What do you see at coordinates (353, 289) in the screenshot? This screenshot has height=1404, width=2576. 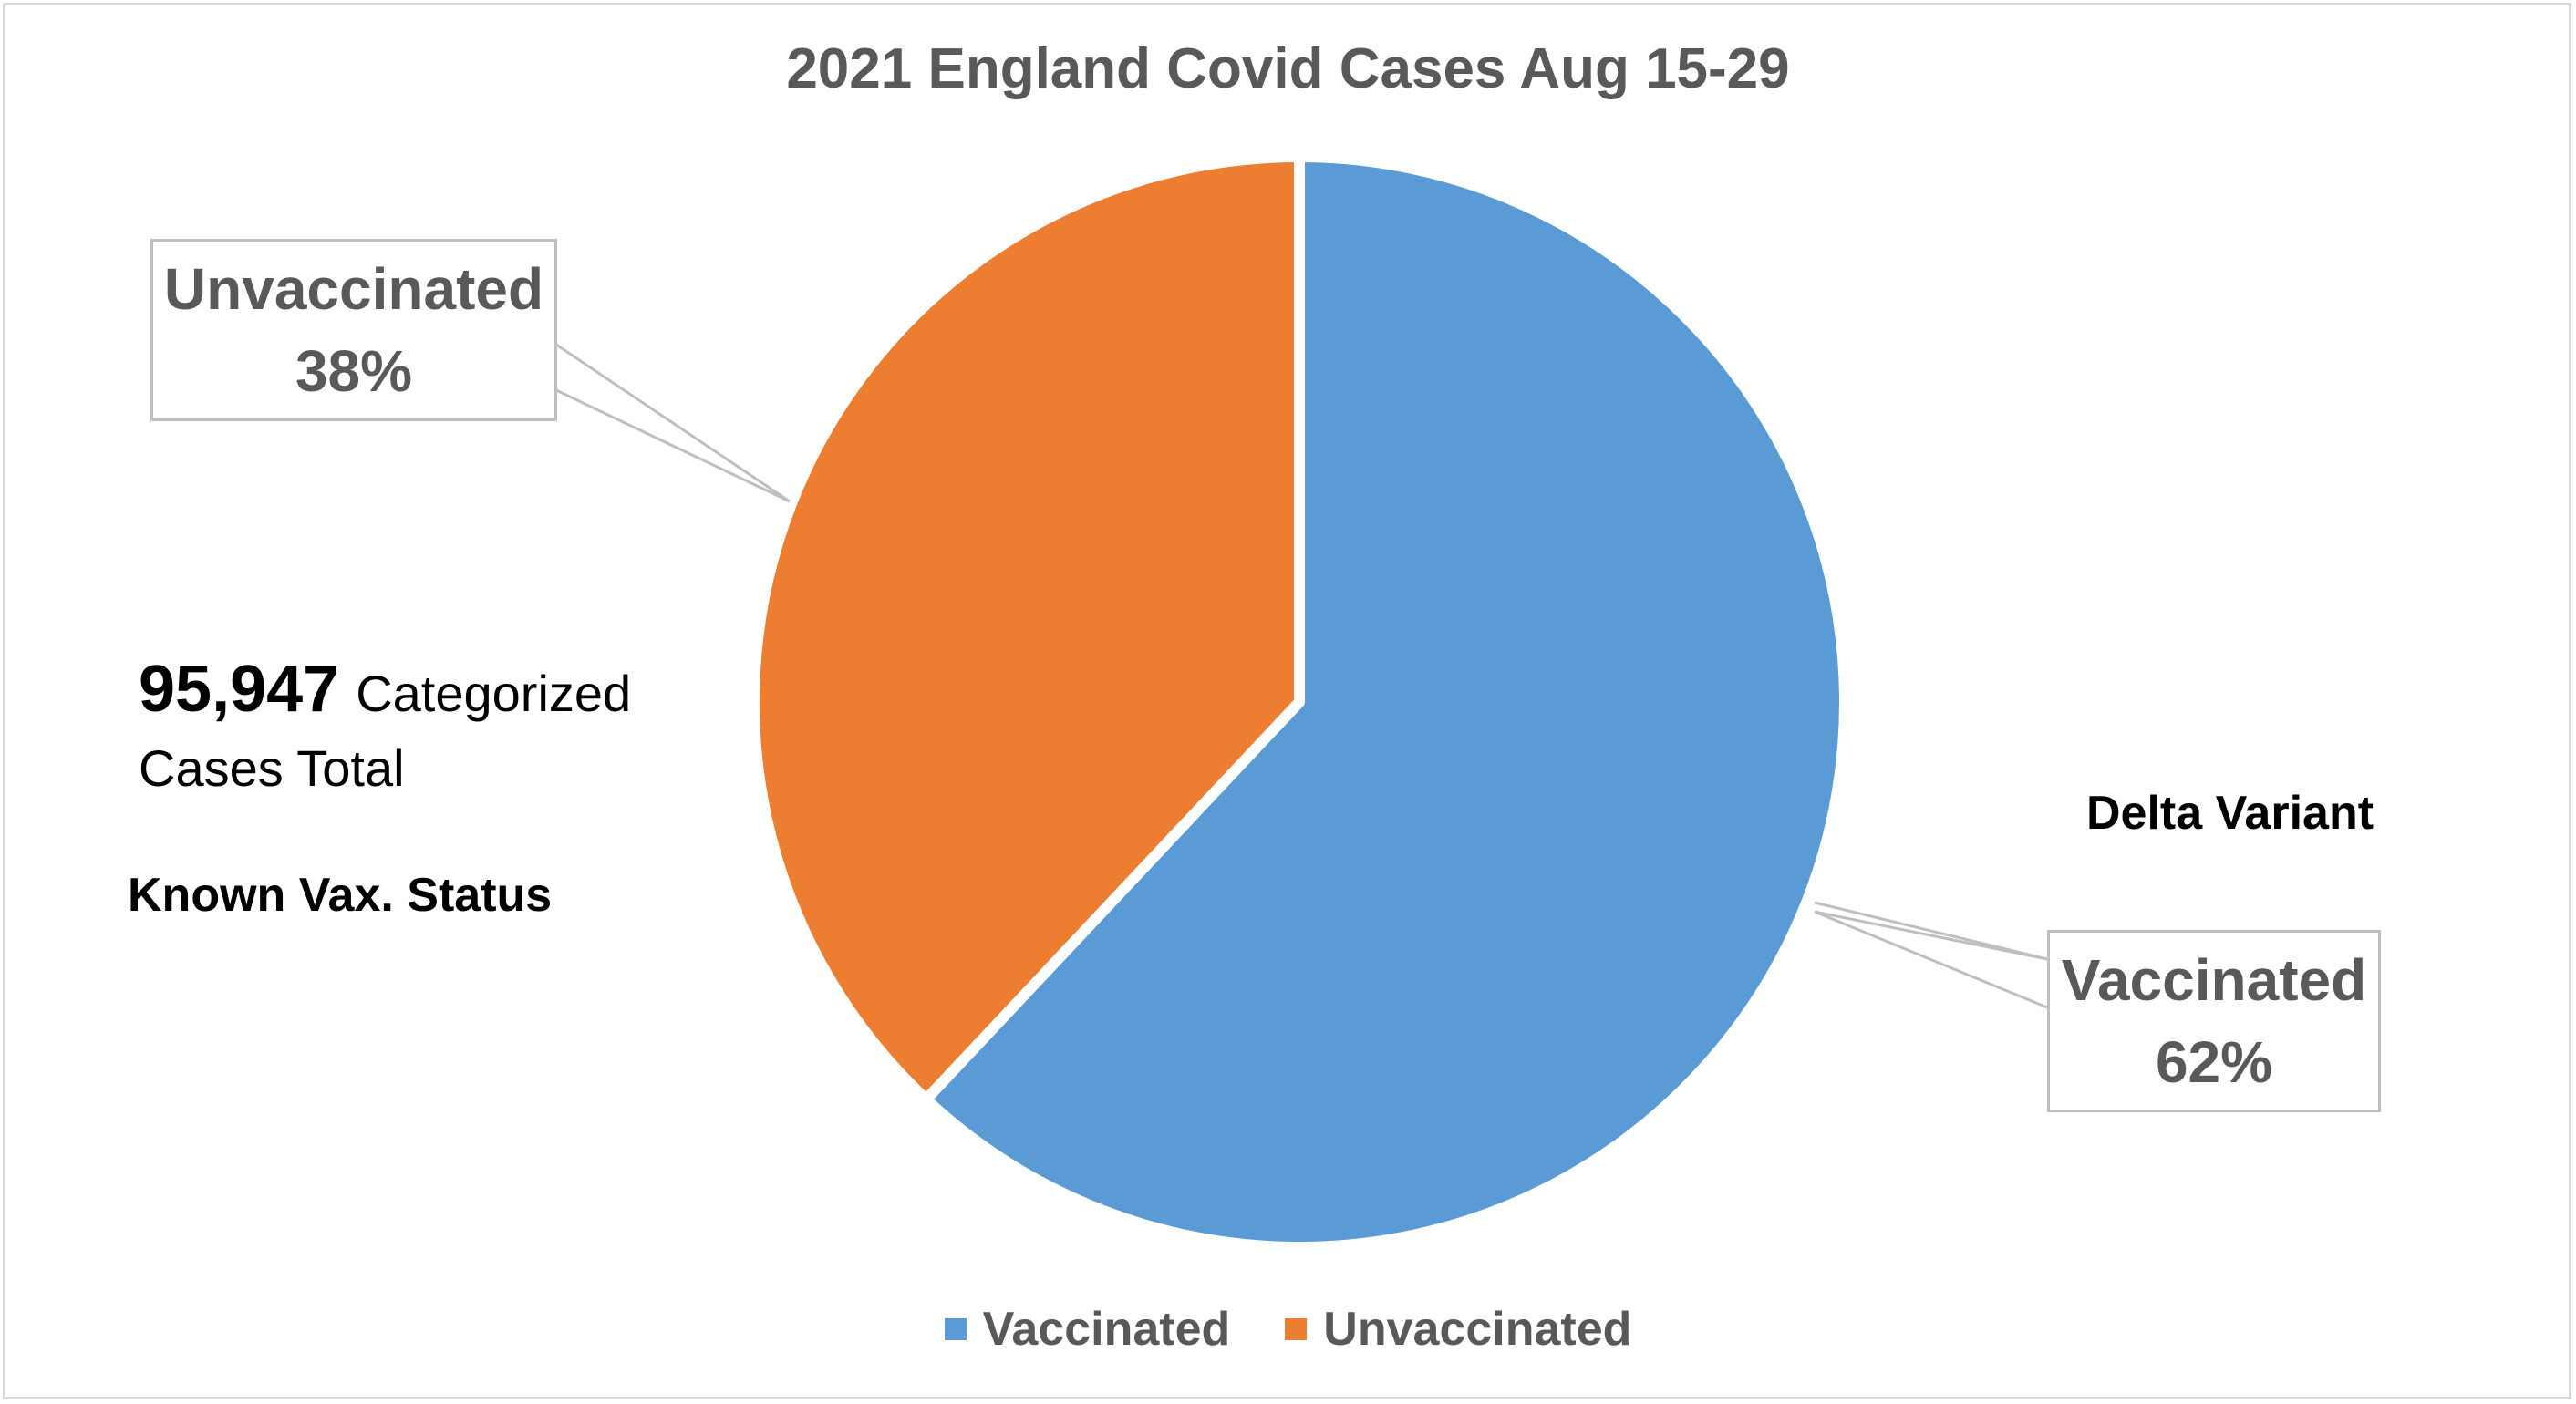 I see `data-label-unvaccinated-name: Unvaccinated` at bounding box center [353, 289].